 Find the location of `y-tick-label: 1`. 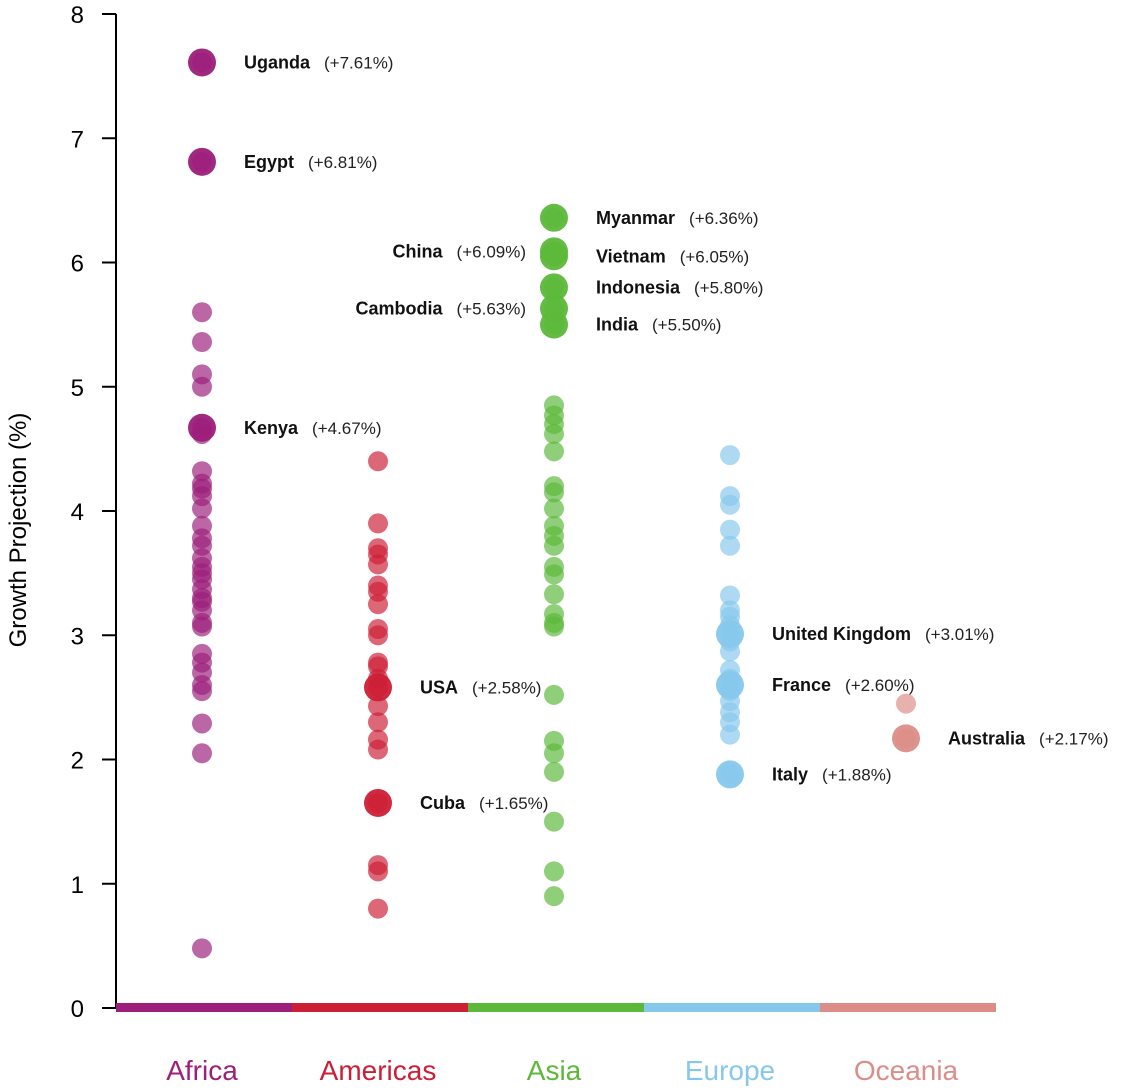

y-tick-label: 1 is located at coordinates (77, 885).